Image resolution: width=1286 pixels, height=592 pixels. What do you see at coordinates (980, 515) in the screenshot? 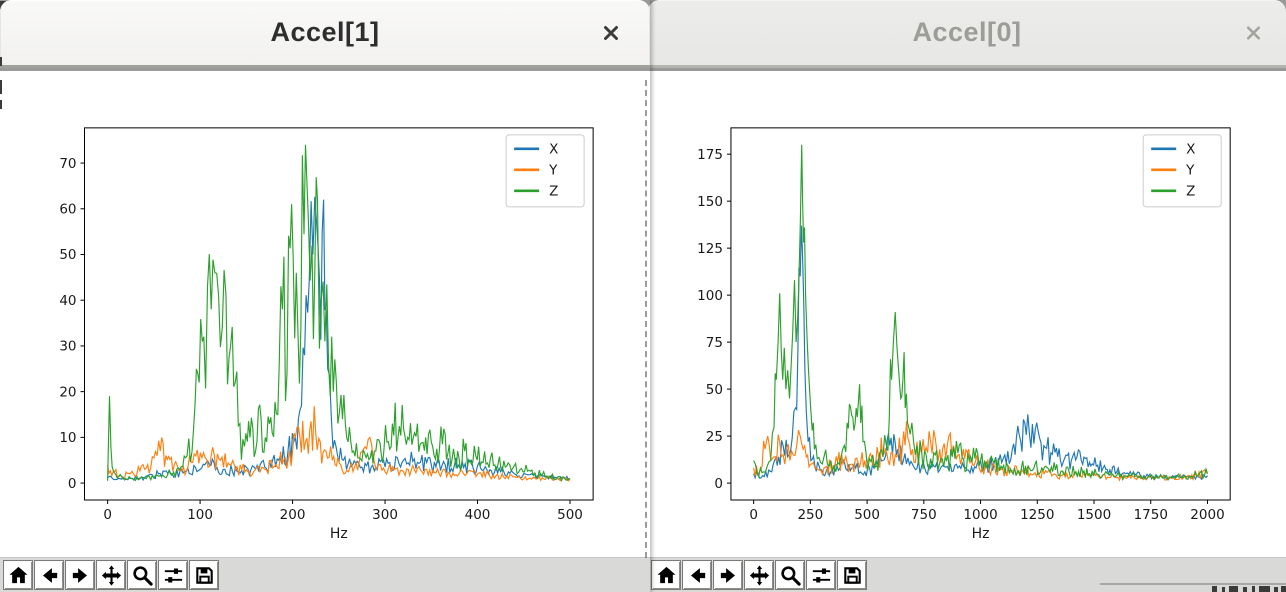
I see `svg-text: 1000` at bounding box center [980, 515].